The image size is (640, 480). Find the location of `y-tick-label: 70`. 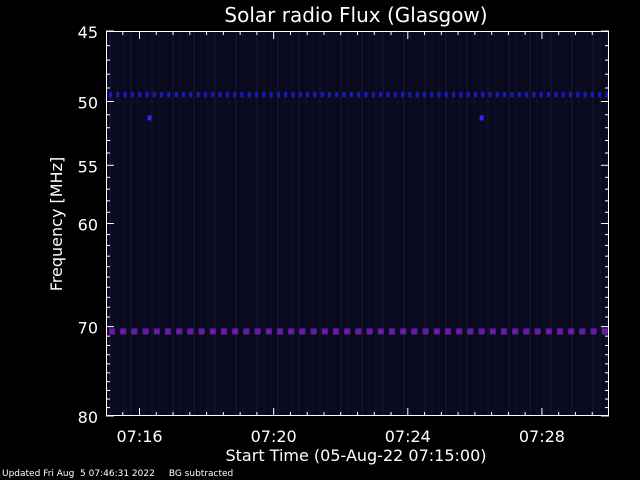

y-tick-label: 70 is located at coordinates (88, 328).